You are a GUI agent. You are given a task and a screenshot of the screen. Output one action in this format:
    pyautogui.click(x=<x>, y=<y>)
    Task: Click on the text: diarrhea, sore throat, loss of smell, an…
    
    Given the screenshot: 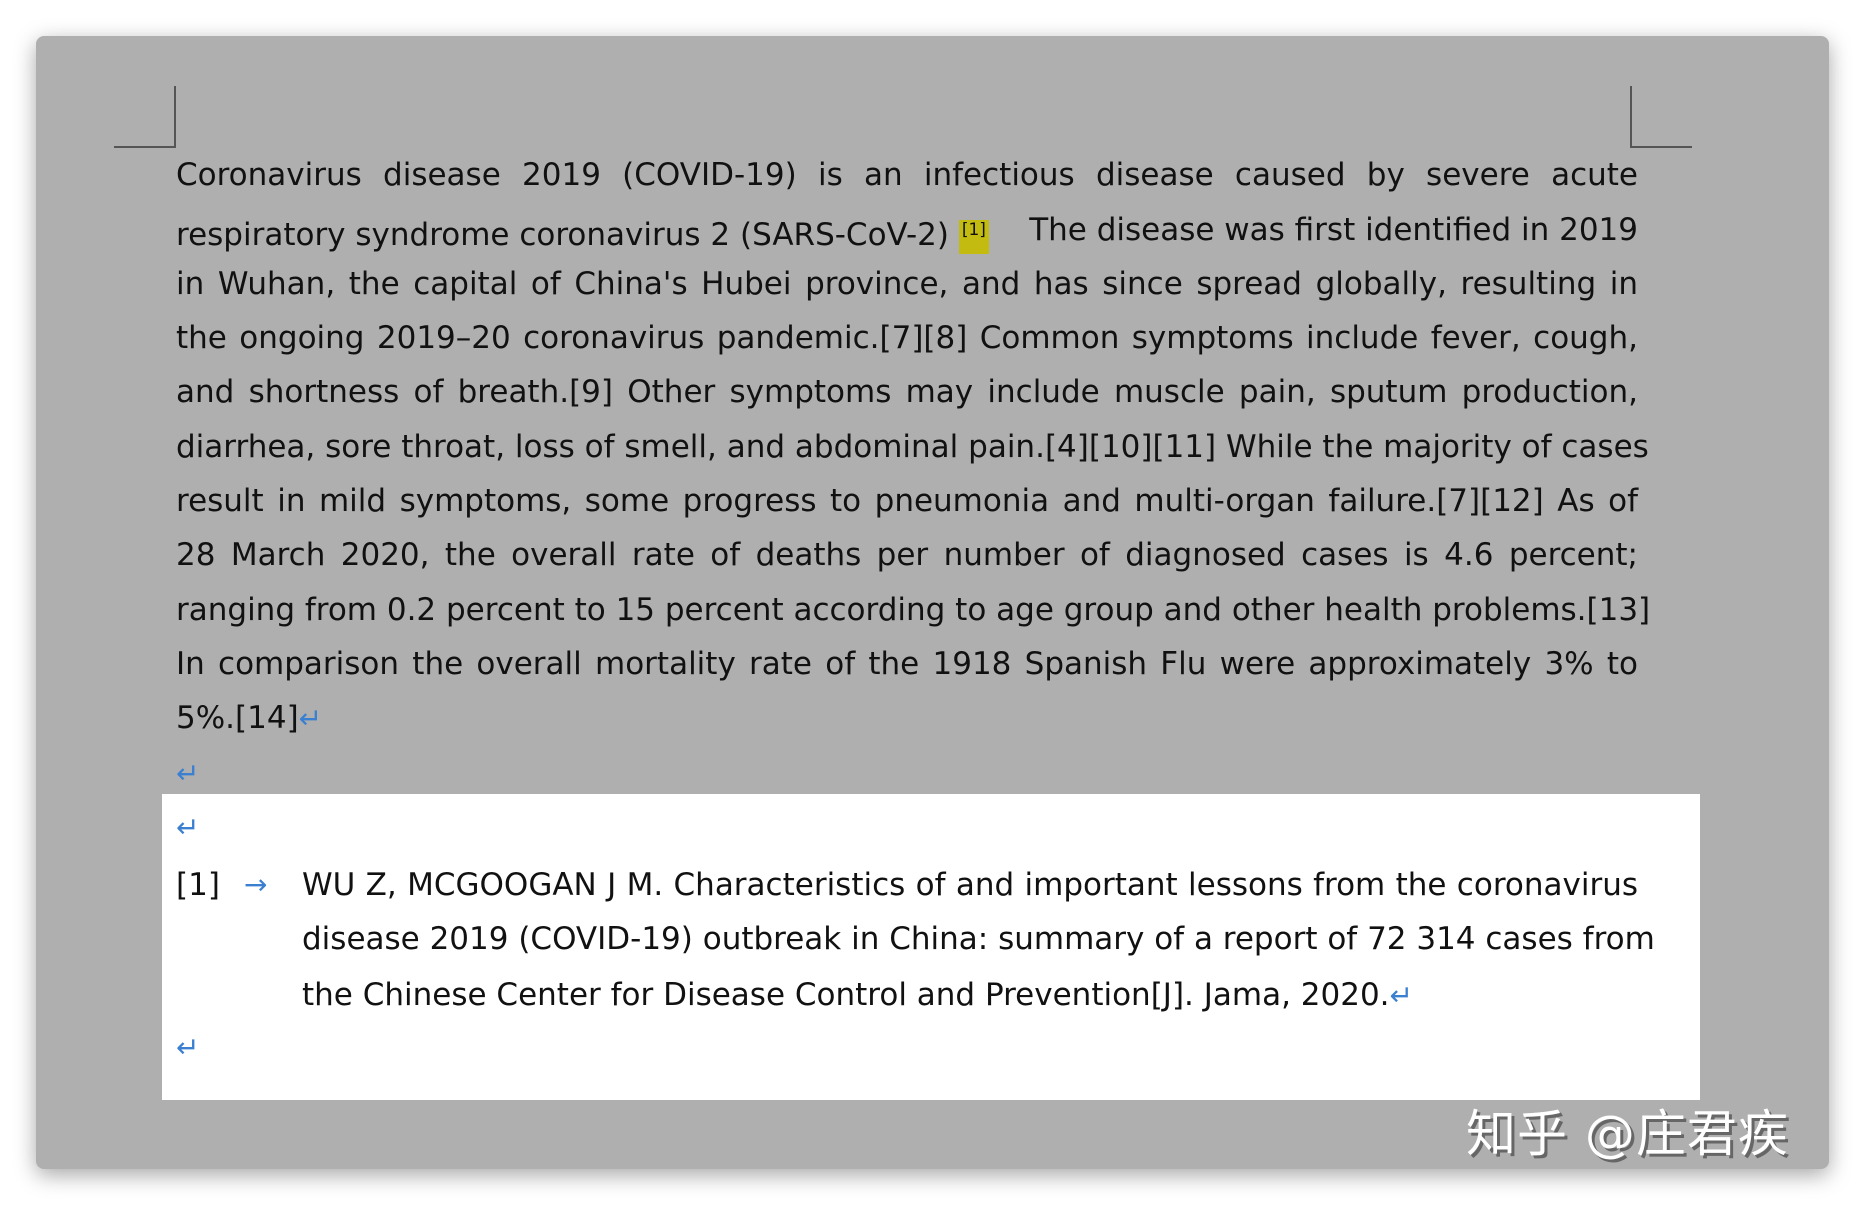 What is the action you would take?
    pyautogui.click(x=912, y=447)
    